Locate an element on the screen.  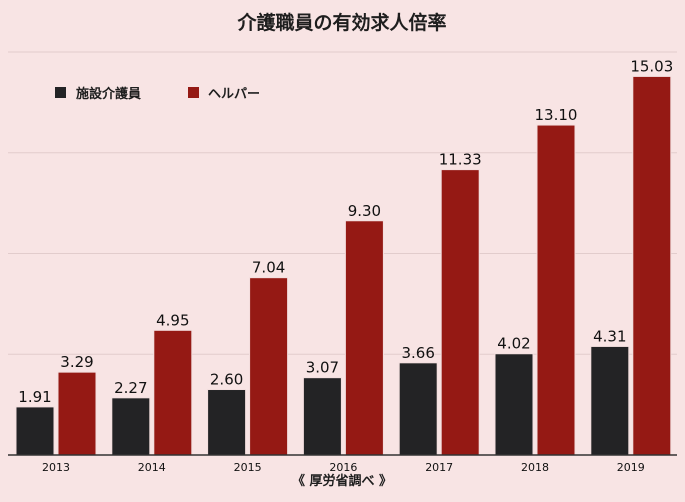
data-label: 4.02 is located at coordinates (513, 344).